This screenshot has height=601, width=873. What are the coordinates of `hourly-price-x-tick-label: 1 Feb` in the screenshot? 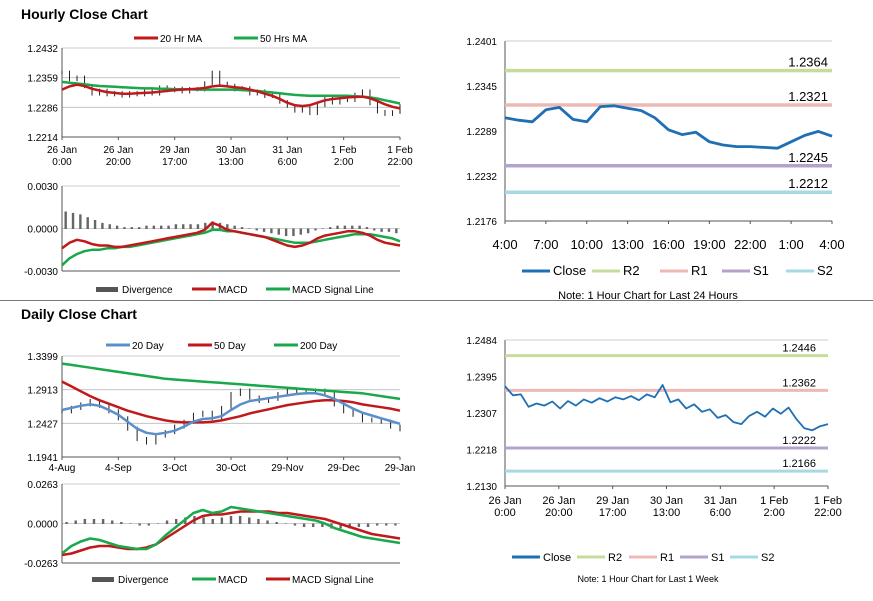 It's located at (344, 150).